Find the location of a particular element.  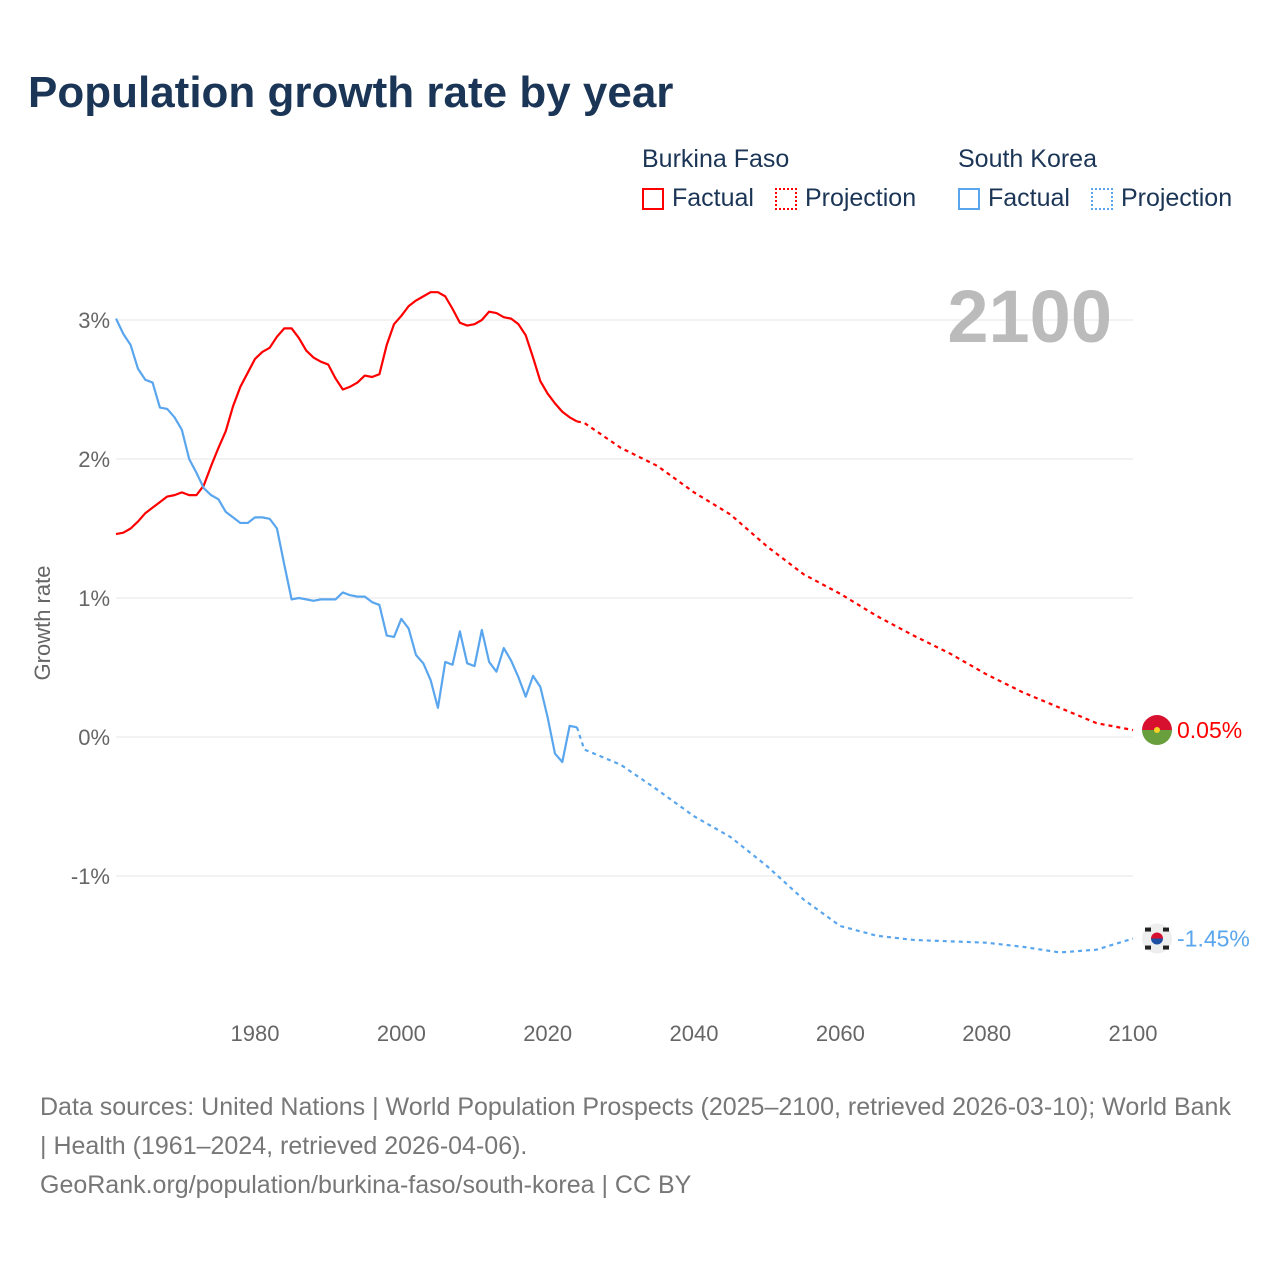

end-value-label: -1.45% is located at coordinates (1213, 939).